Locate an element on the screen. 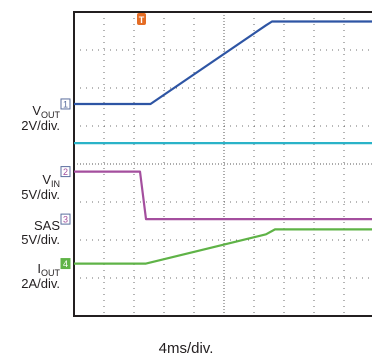  vout-scale: 2V/div. is located at coordinates (40, 125).